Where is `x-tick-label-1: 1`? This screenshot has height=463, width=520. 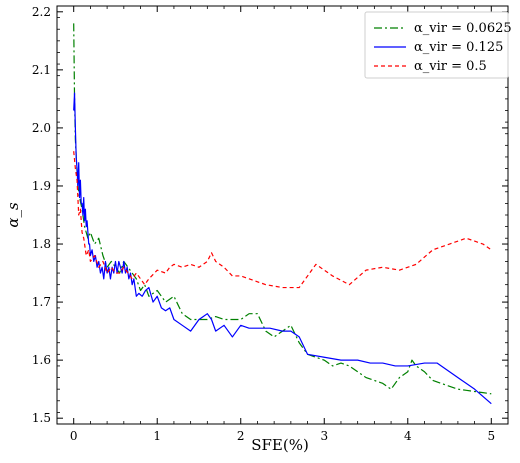 x-tick-label-1: 1 is located at coordinates (157, 436).